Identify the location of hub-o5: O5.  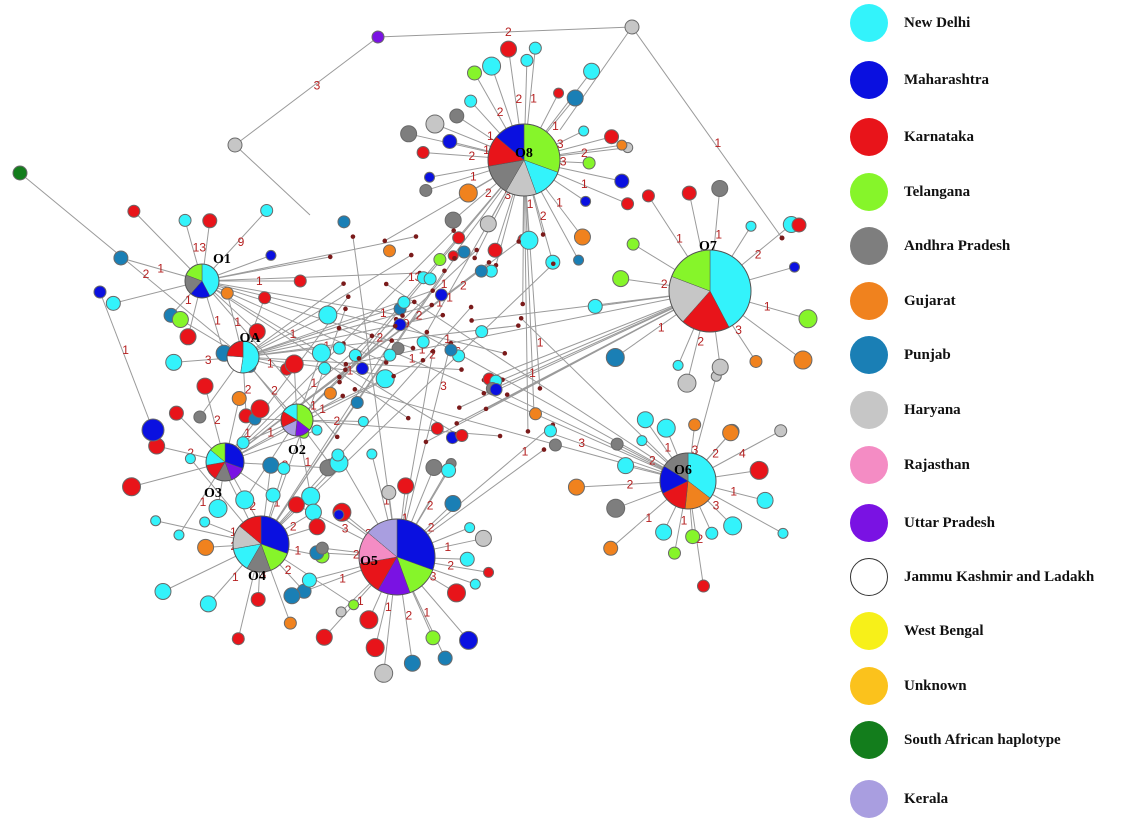
(397, 557).